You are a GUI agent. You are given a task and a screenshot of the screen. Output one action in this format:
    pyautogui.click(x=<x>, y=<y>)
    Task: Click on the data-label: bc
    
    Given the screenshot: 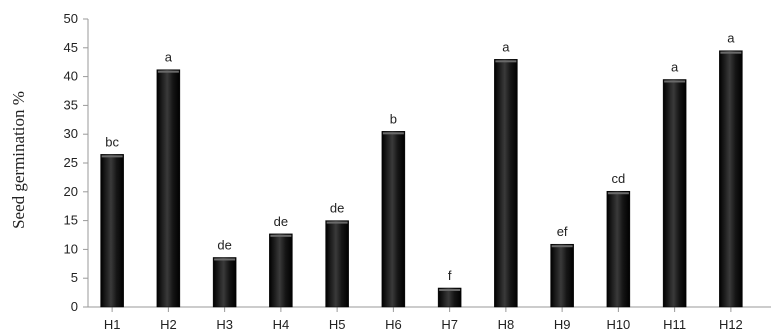 What is the action you would take?
    pyautogui.click(x=112, y=141)
    